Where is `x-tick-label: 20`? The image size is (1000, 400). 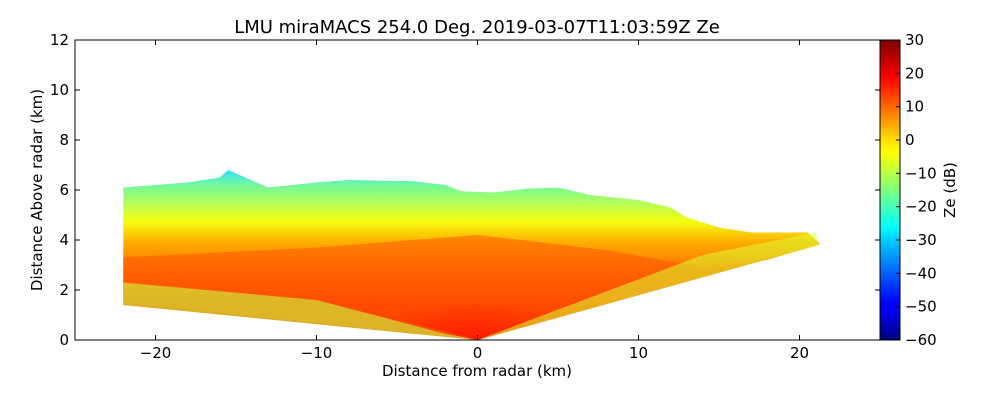
x-tick-label: 20 is located at coordinates (799, 353).